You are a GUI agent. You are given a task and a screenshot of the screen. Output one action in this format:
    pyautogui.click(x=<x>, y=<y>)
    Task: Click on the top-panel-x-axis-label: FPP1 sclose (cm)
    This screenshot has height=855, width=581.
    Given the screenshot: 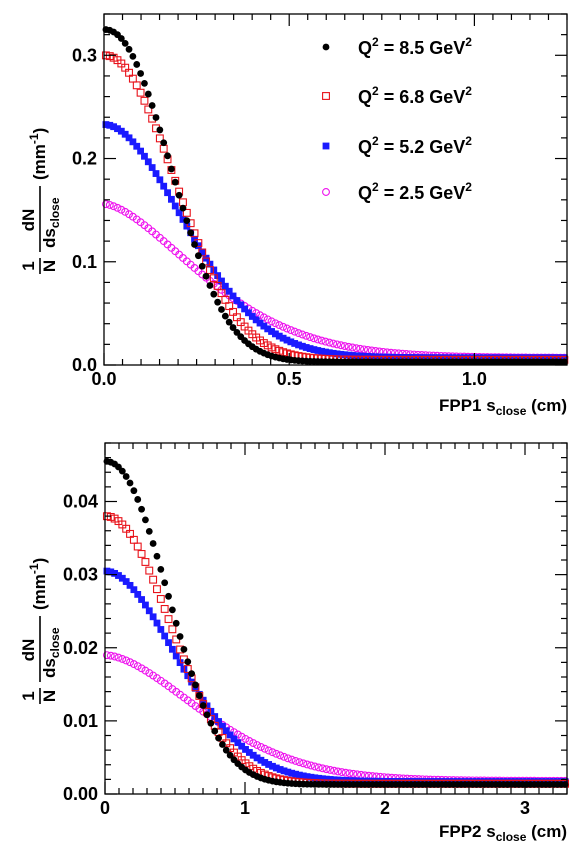 What is the action you would take?
    pyautogui.click(x=503, y=407)
    